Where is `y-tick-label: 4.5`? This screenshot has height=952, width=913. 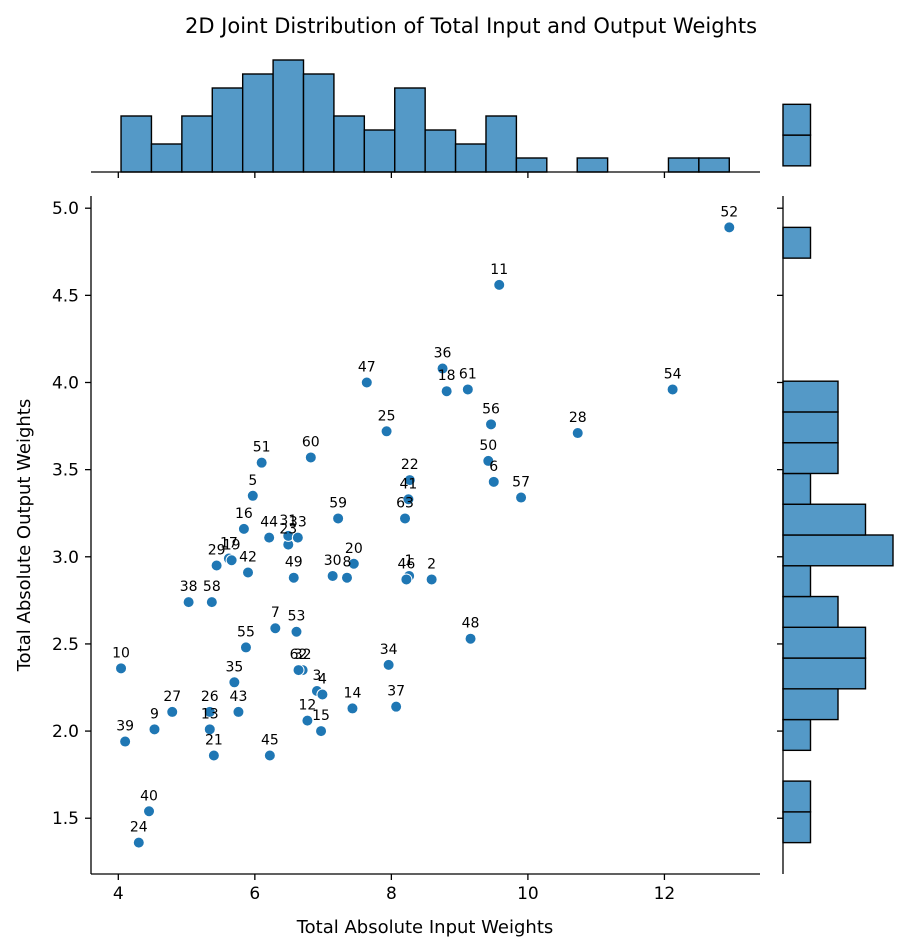 y-tick-label: 4.5 is located at coordinates (65, 296).